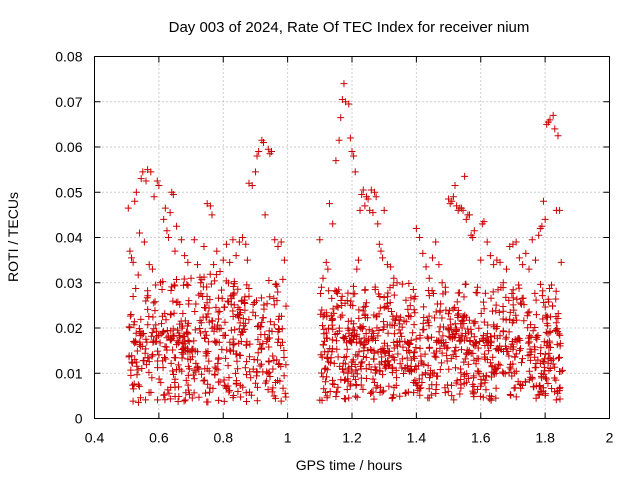  I want to click on x-tick-label: 0.6, so click(159, 438).